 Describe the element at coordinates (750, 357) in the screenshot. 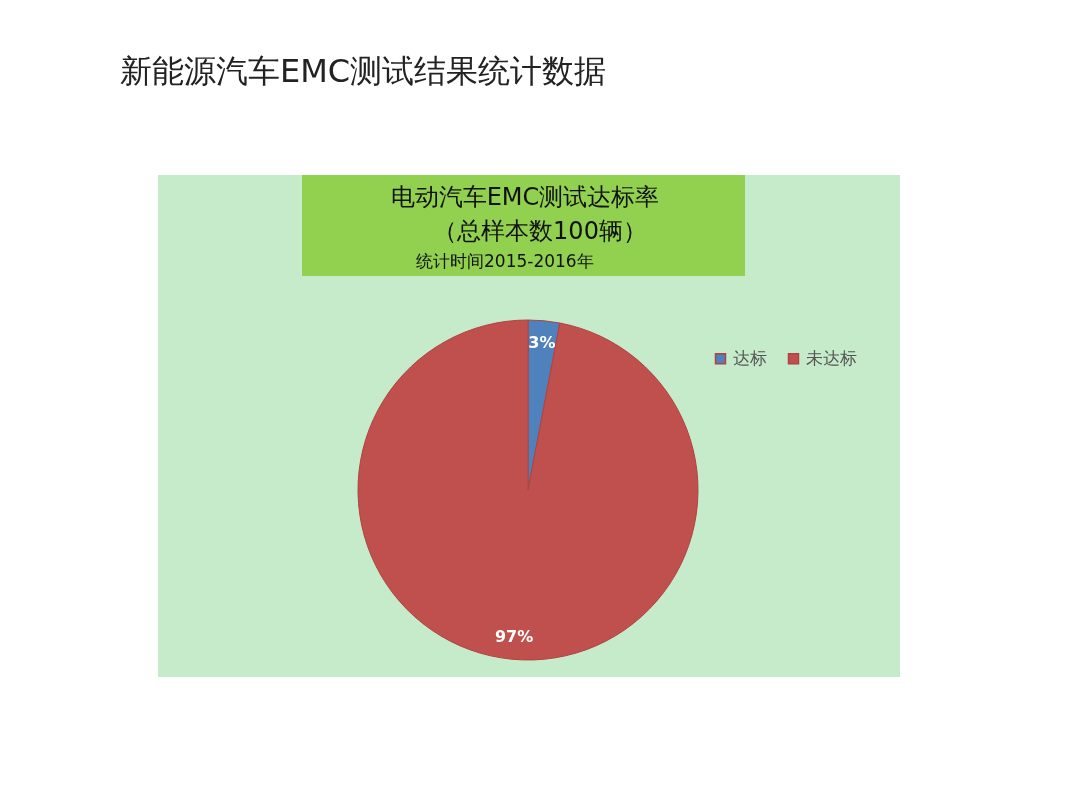

I see `legend-label: 达标` at that location.